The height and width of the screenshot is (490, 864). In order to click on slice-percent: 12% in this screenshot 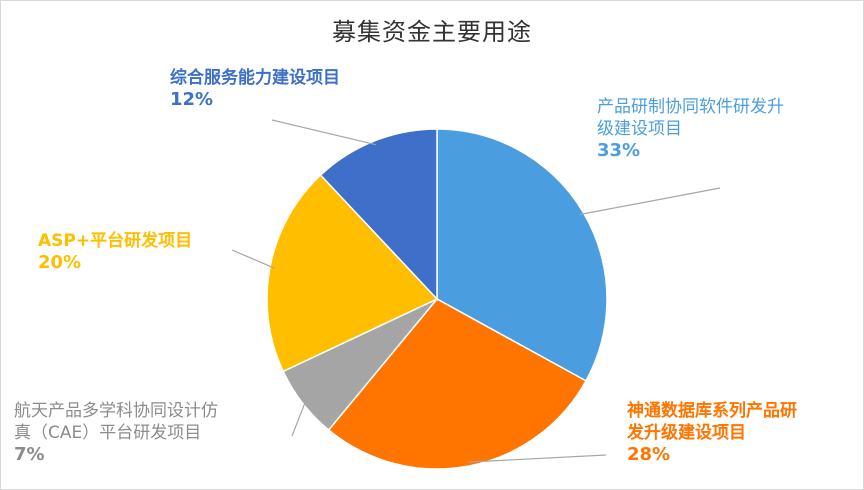, I will do `click(192, 99)`.